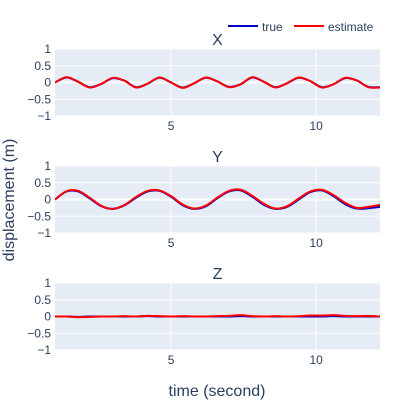 This screenshot has height=400, width=400. I want to click on subplot-title: X, so click(217, 40).